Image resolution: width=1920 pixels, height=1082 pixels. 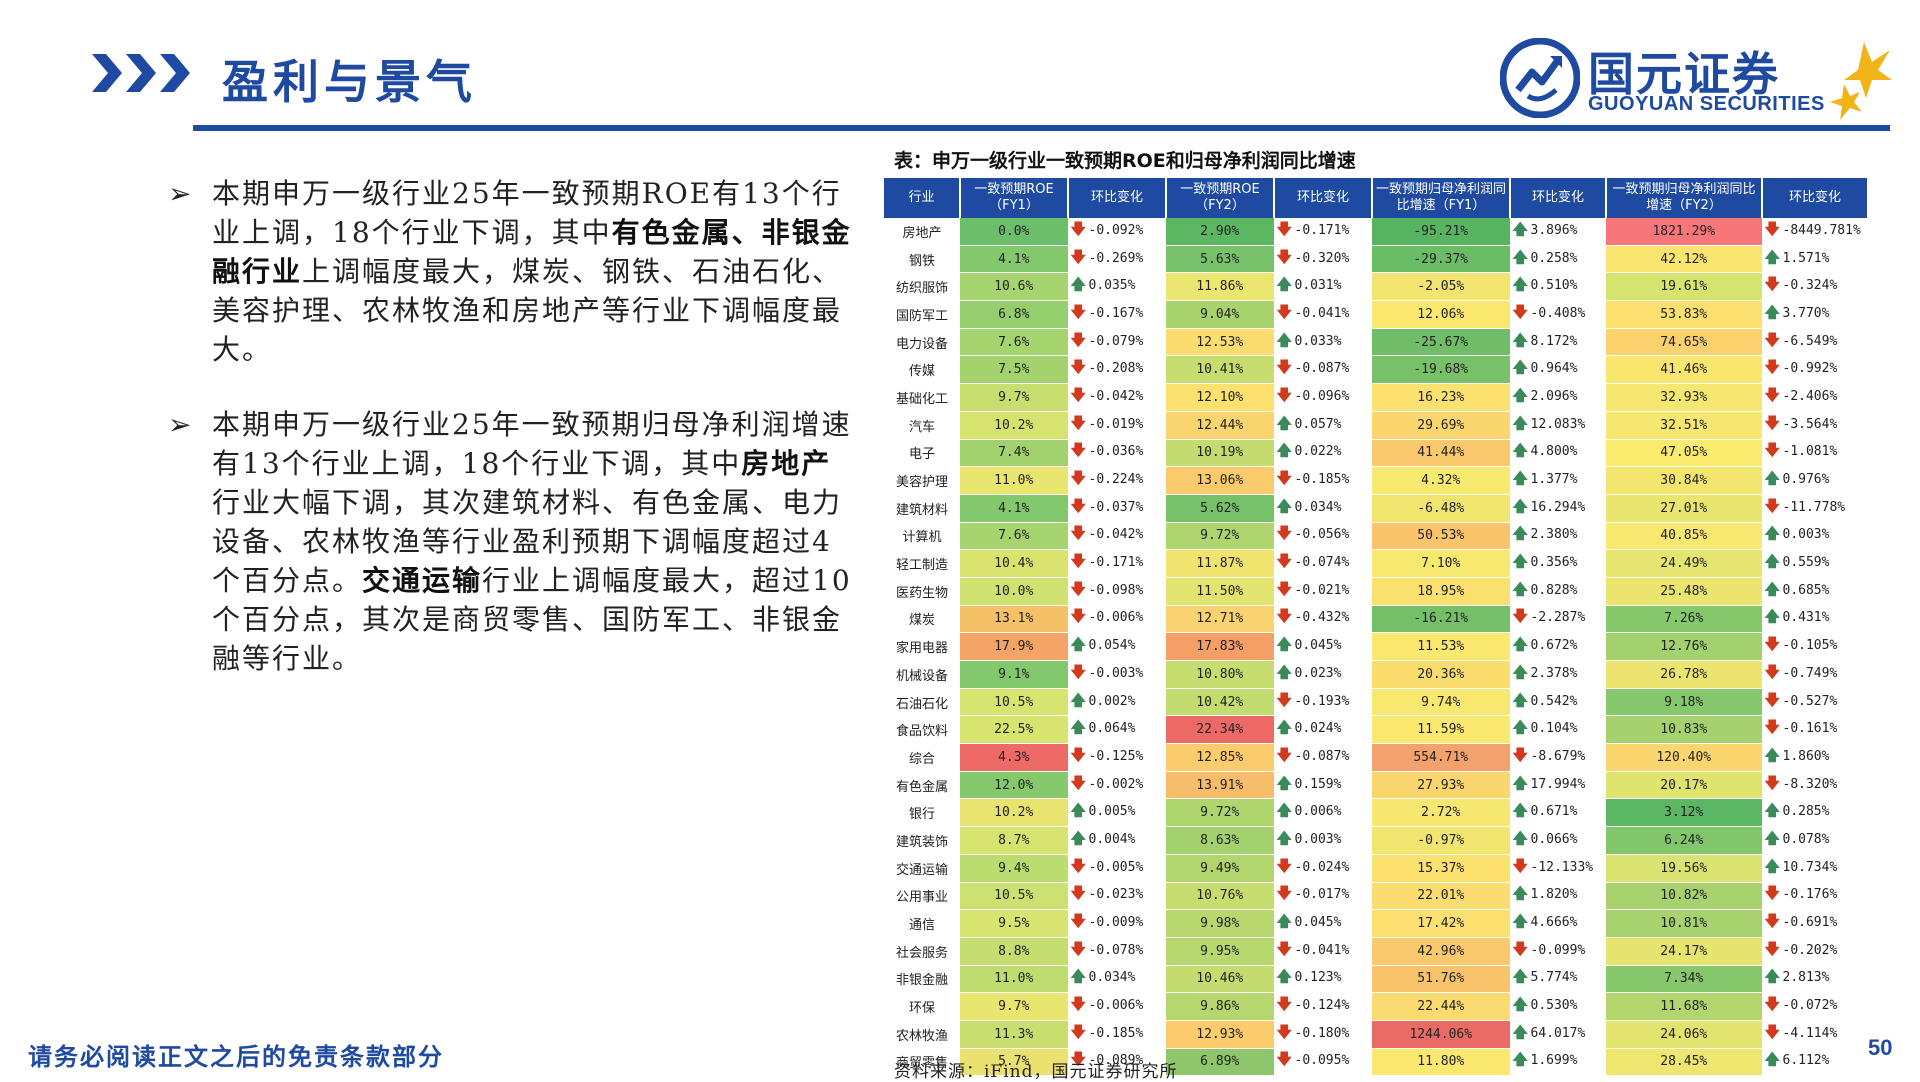 What do you see at coordinates (1014, 674) in the screenshot?
I see `value-cell: 9.1%` at bounding box center [1014, 674].